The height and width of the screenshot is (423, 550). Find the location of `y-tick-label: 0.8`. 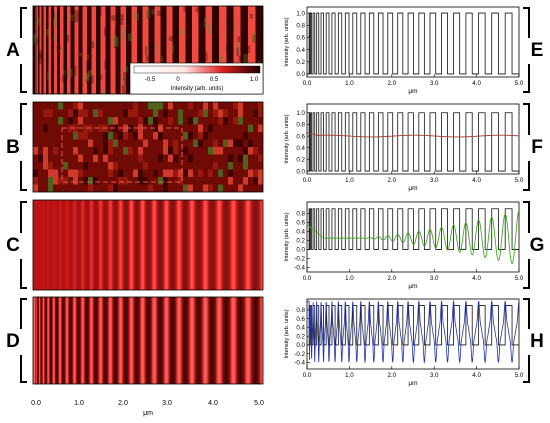

y-tick-label: 0.8 is located at coordinates (300, 125).